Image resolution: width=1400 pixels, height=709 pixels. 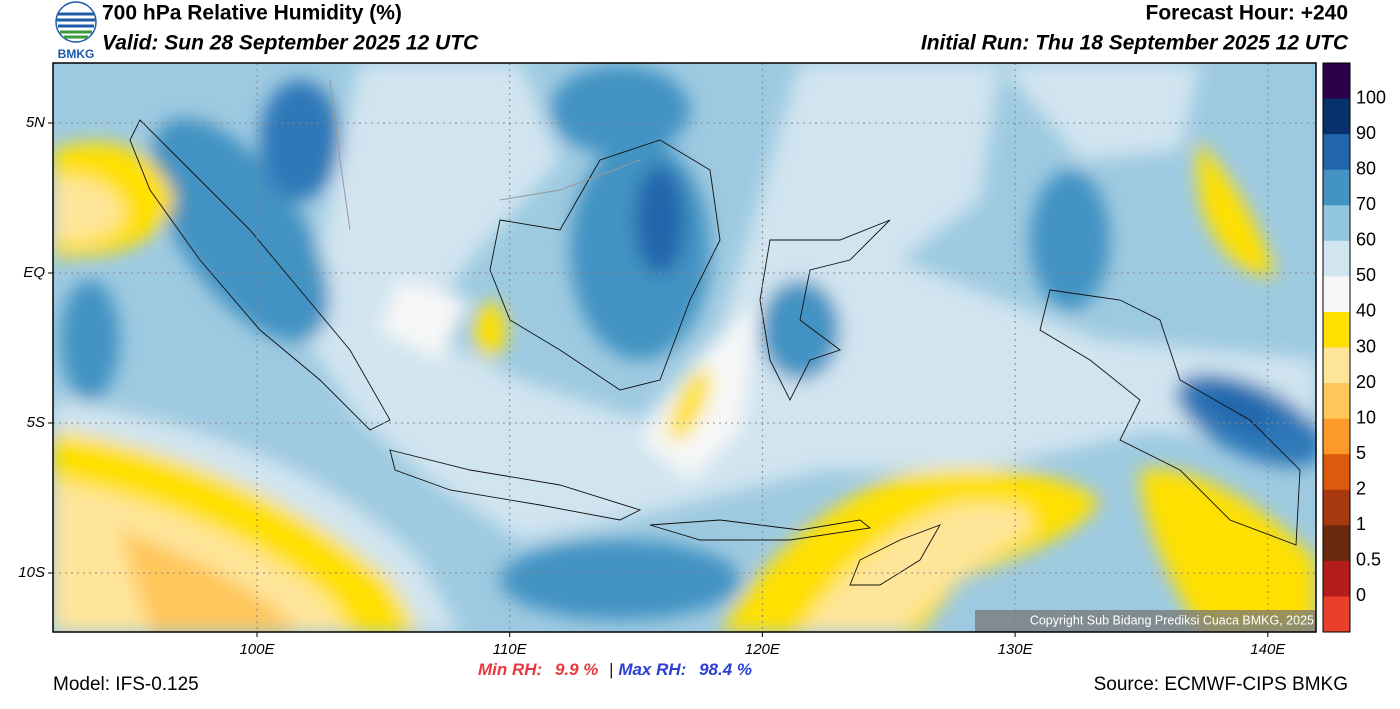 I want to click on rh-range: Min RH: 9.9 % | Max RH: 98.4 %, so click(x=615, y=669).